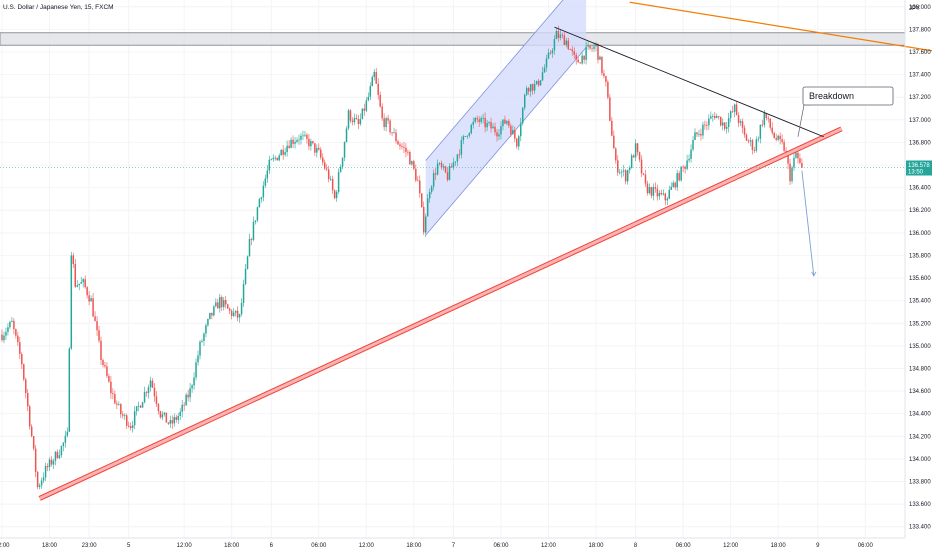  Describe the element at coordinates (90, 546) in the screenshot. I see `x-tick-label: 23:00` at that location.